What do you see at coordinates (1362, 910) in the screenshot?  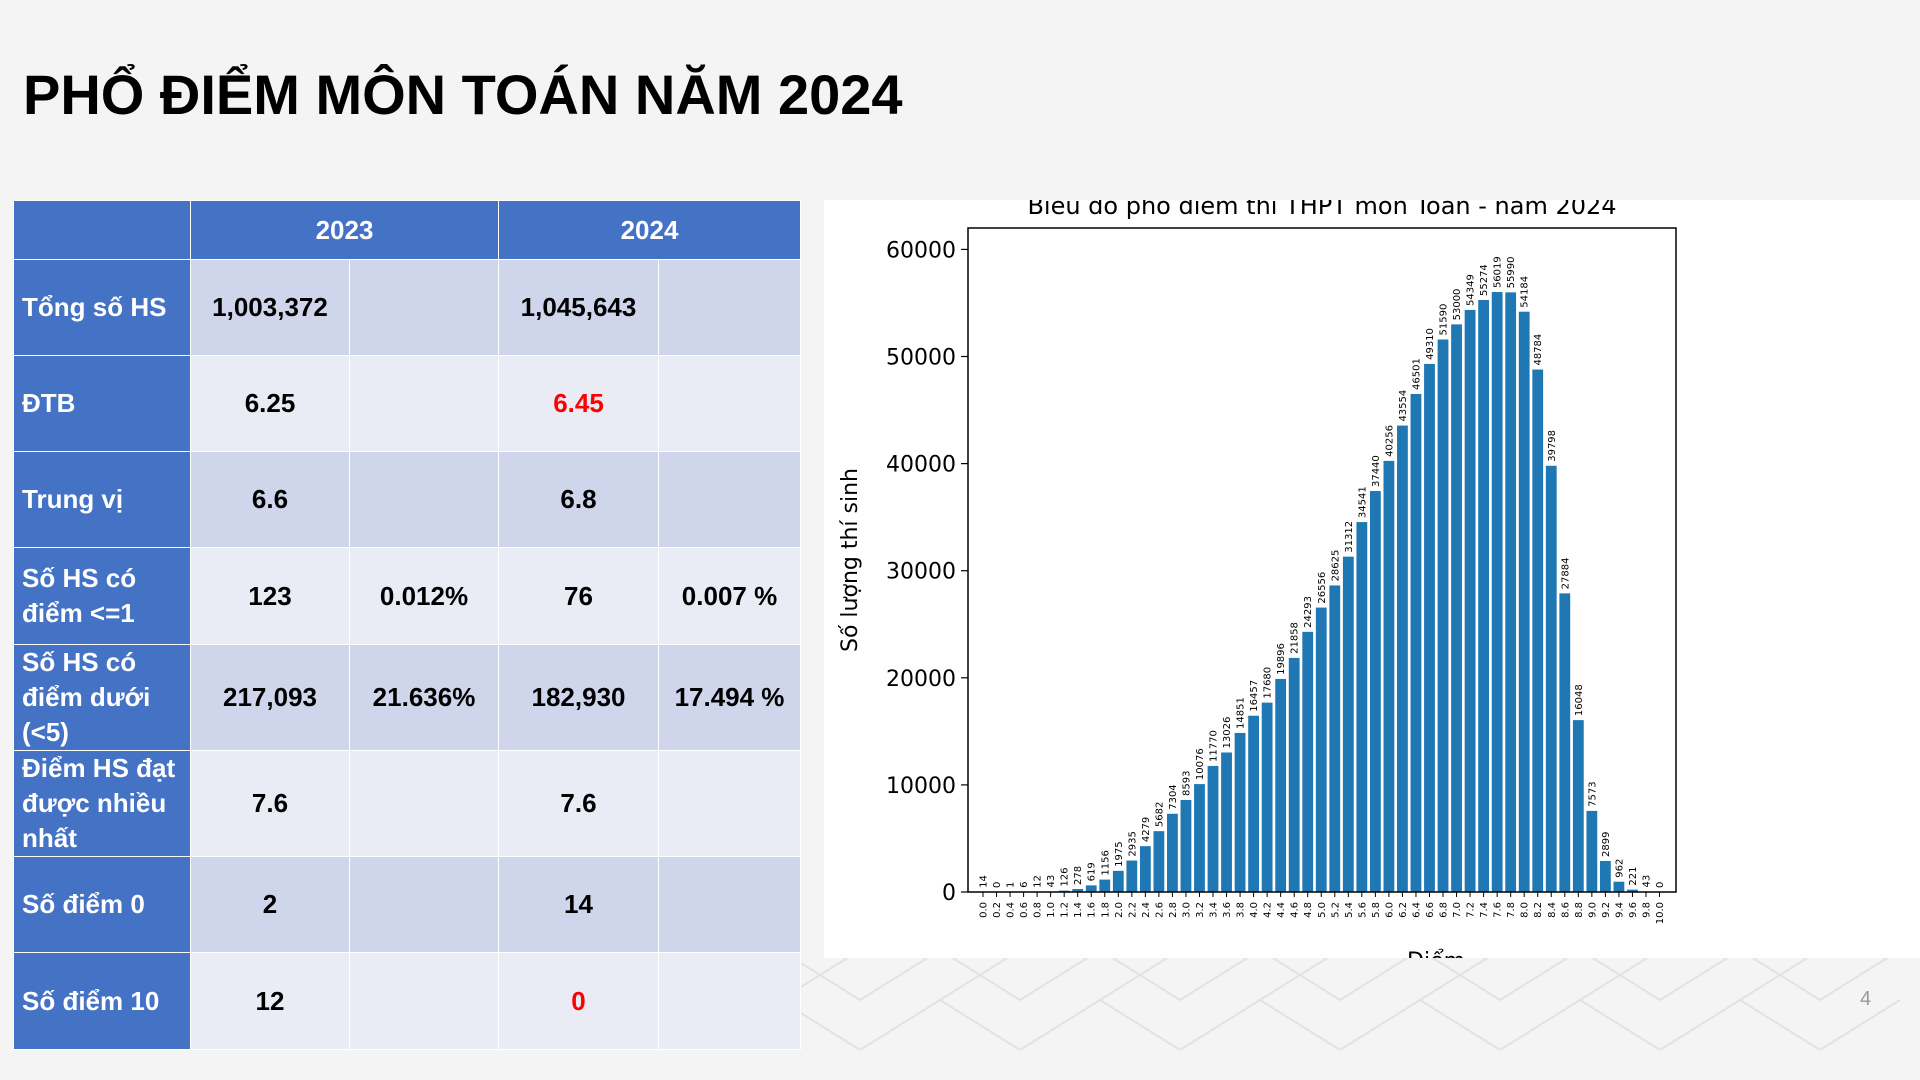 I see `x-tick-label: 5.6` at bounding box center [1362, 910].